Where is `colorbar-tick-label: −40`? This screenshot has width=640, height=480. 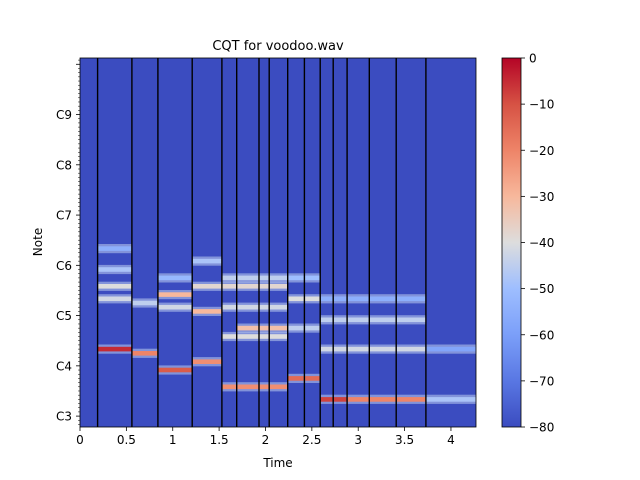 colorbar-tick-label: −40 is located at coordinates (541, 243).